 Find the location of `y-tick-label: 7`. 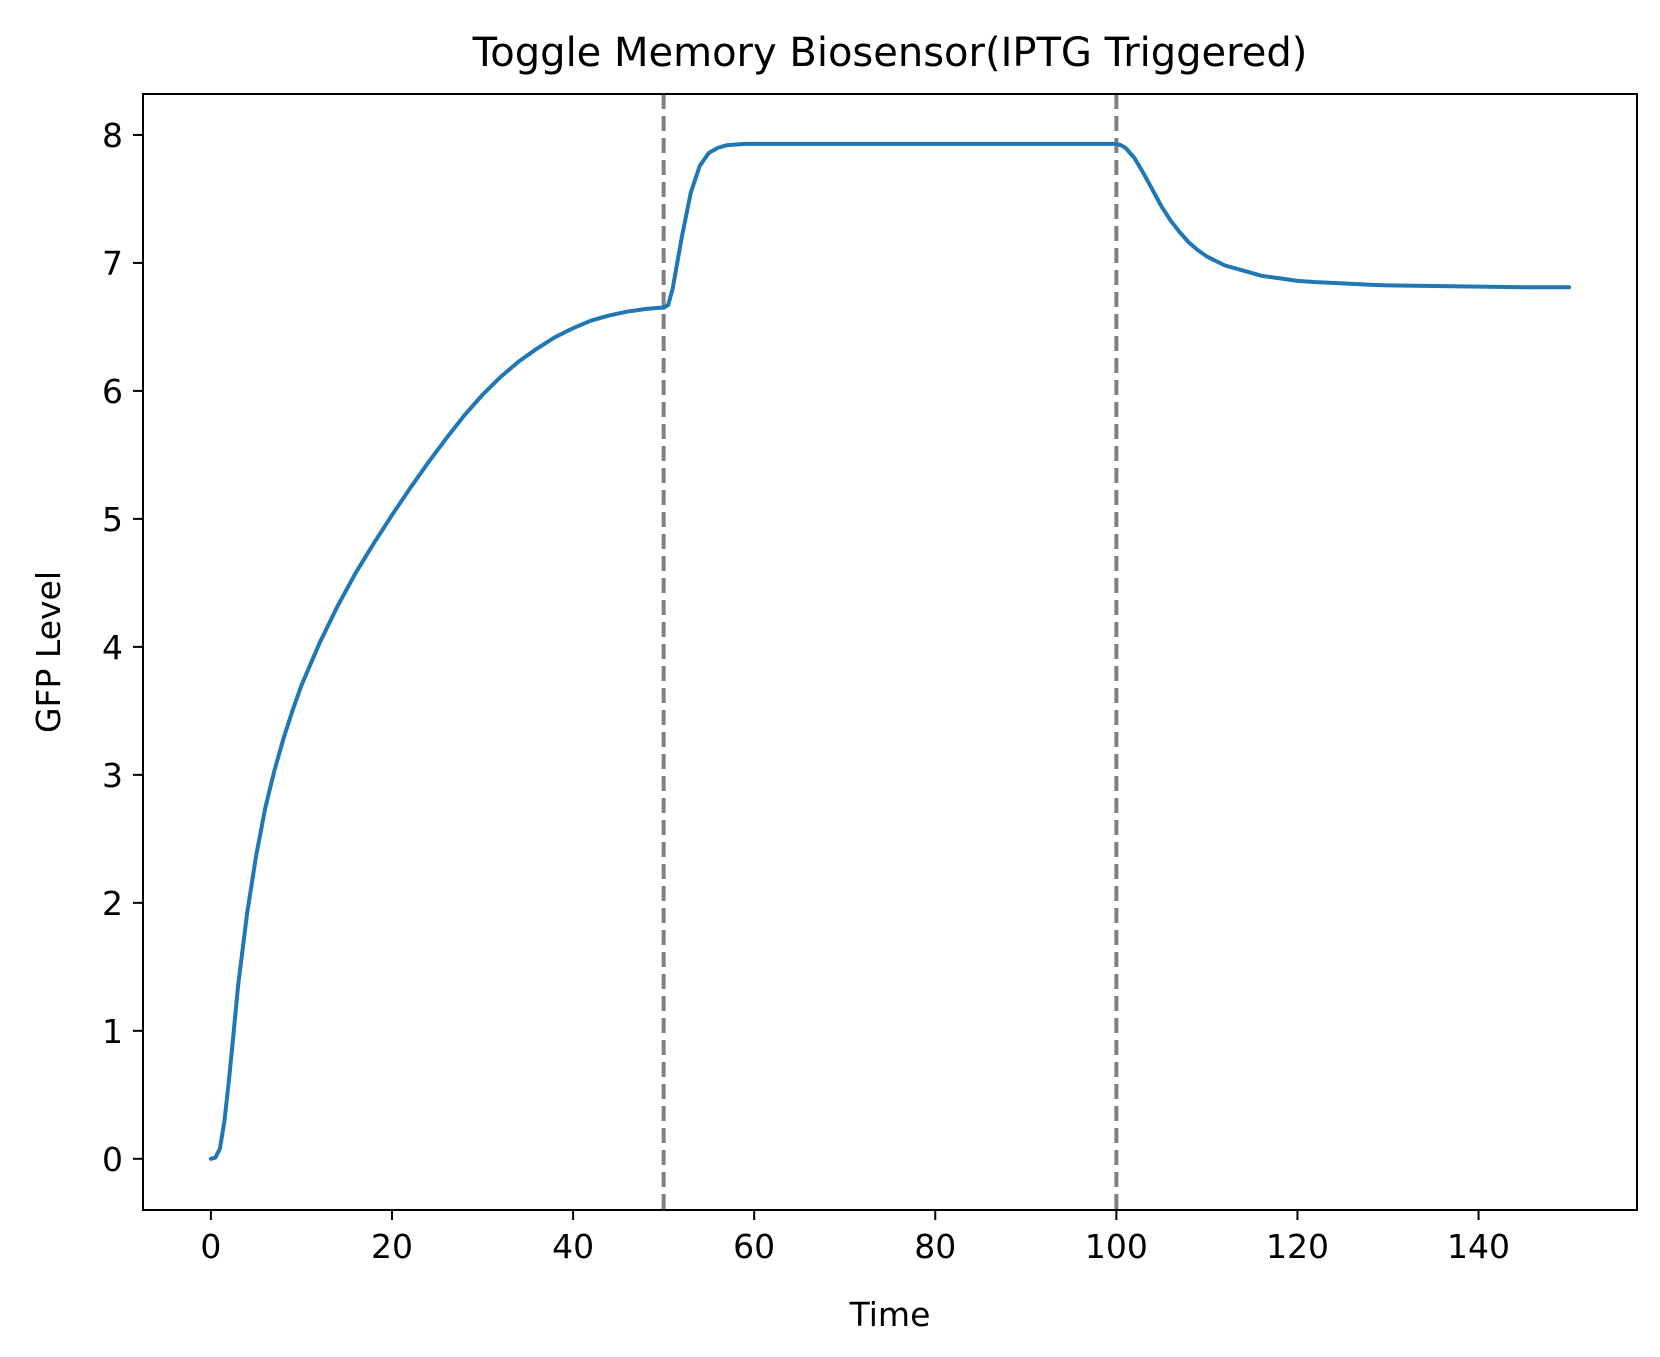

y-tick-label: 7 is located at coordinates (112, 263).